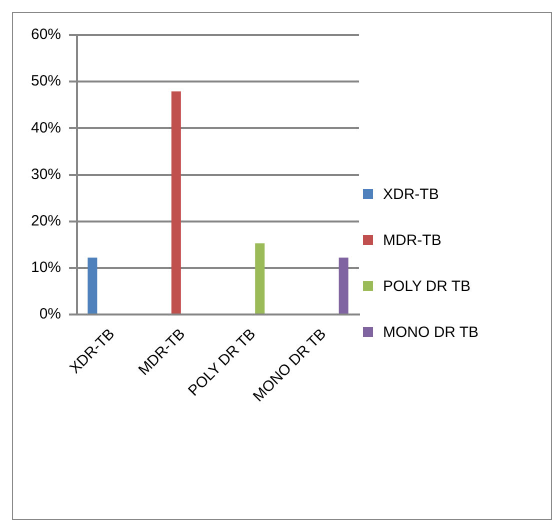 This screenshot has height=525, width=558. What do you see at coordinates (411, 194) in the screenshot?
I see `legend-label: XDR-TB` at bounding box center [411, 194].